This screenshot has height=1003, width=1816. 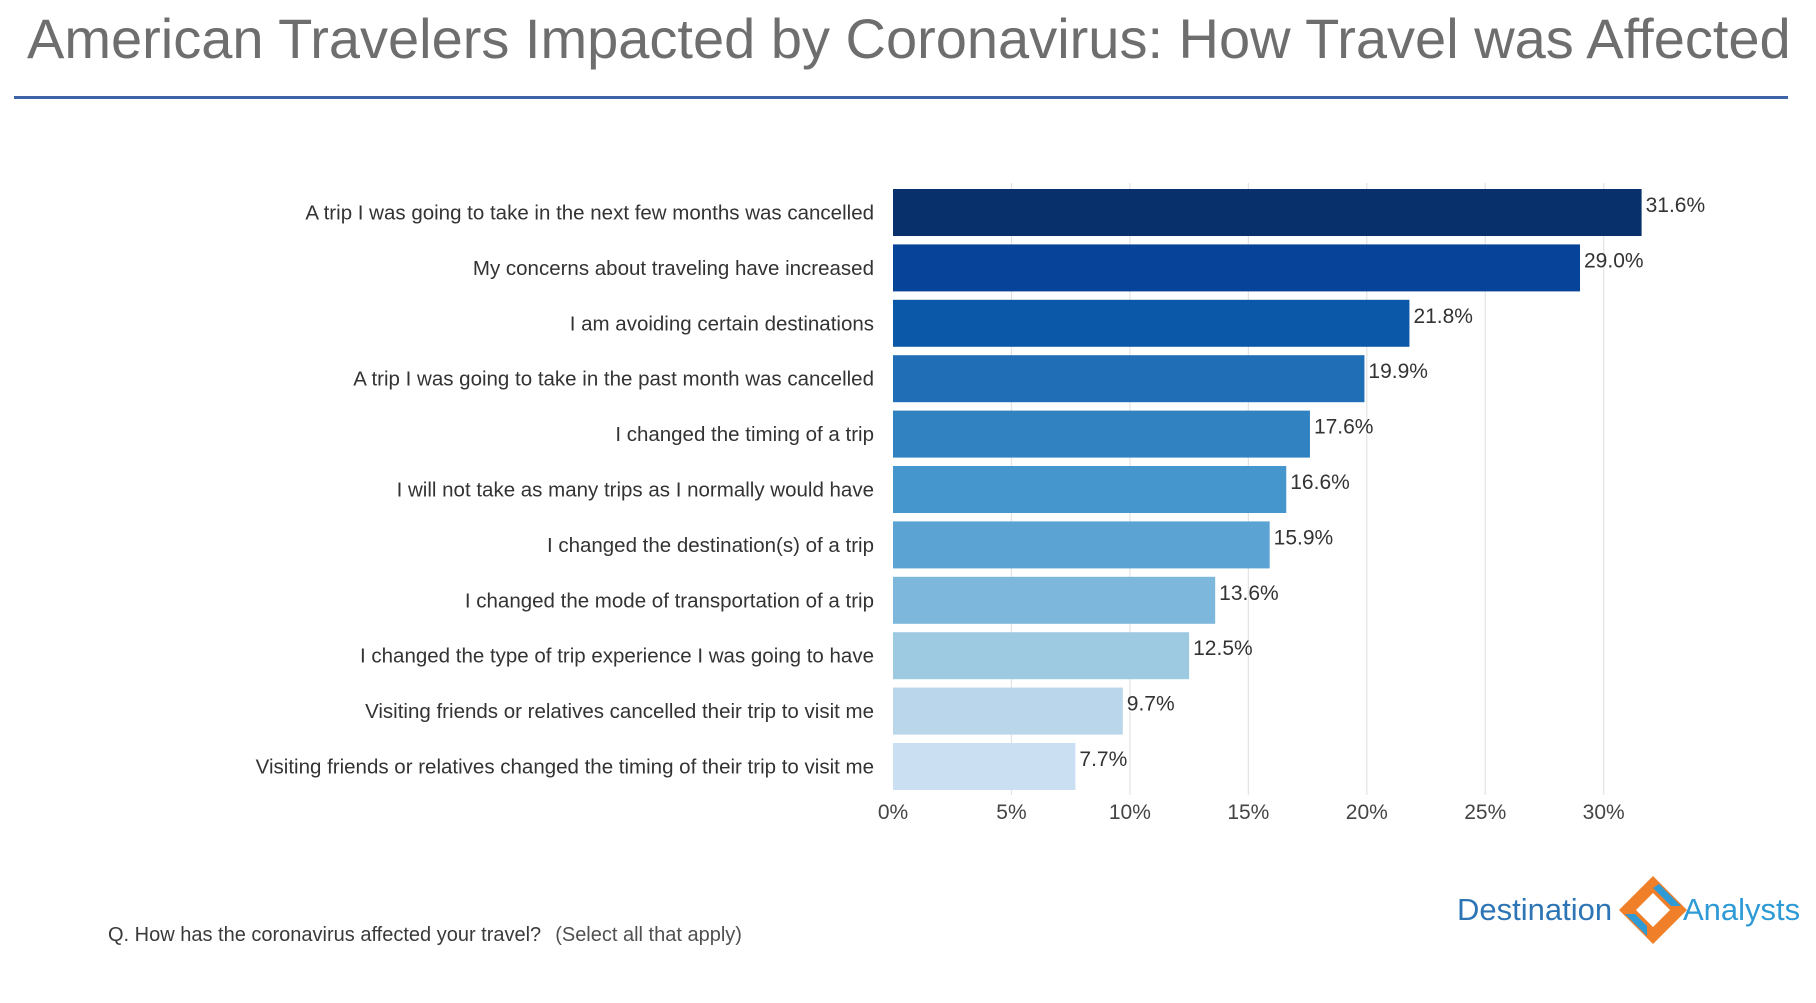 What do you see at coordinates (1653, 910) in the screenshot?
I see `diamond-icon` at bounding box center [1653, 910].